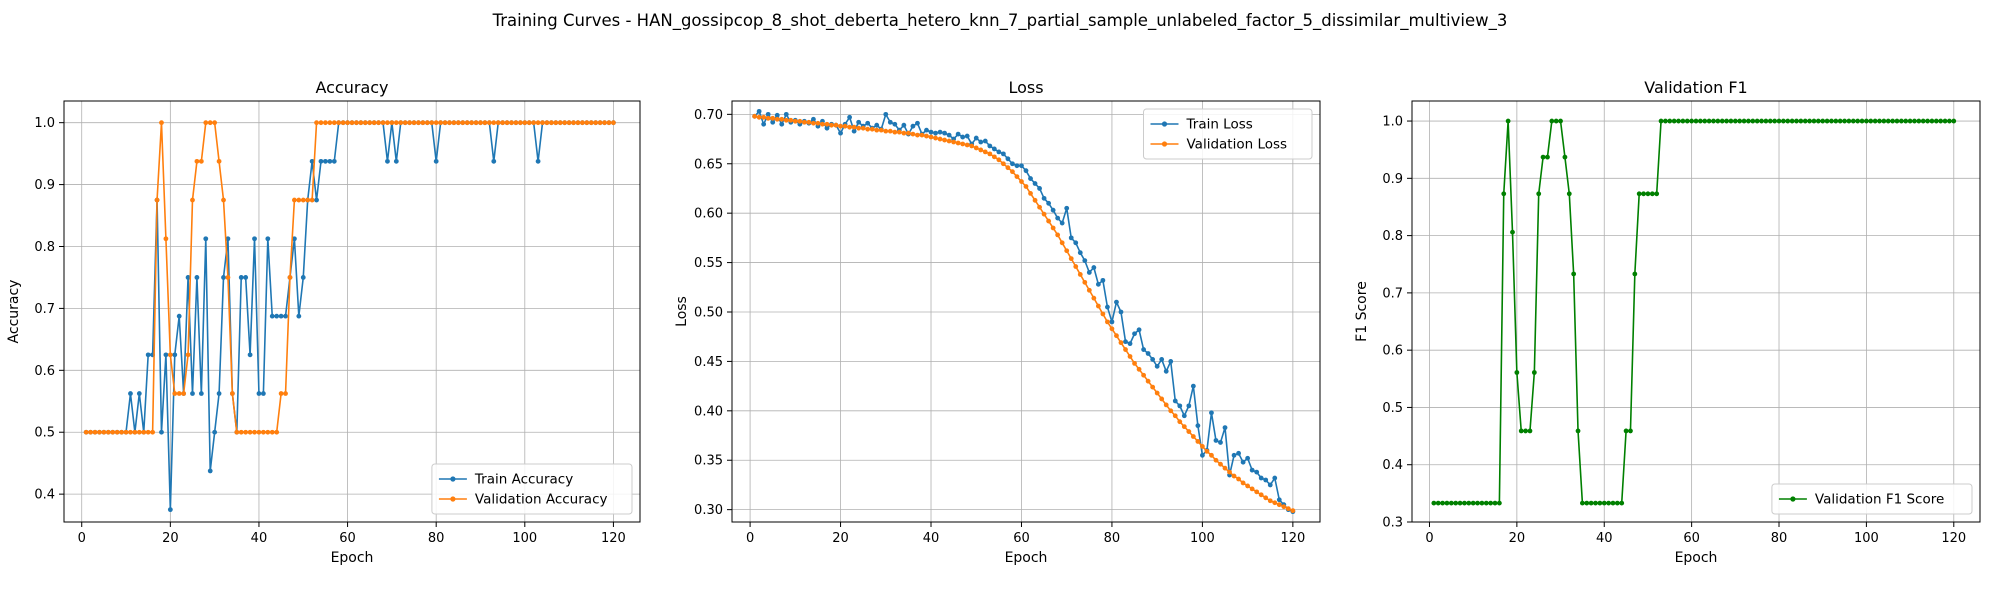 This screenshot has width=2000, height=600. What do you see at coordinates (708, 115) in the screenshot?
I see `loss-y-tick-label: 0.70` at bounding box center [708, 115].